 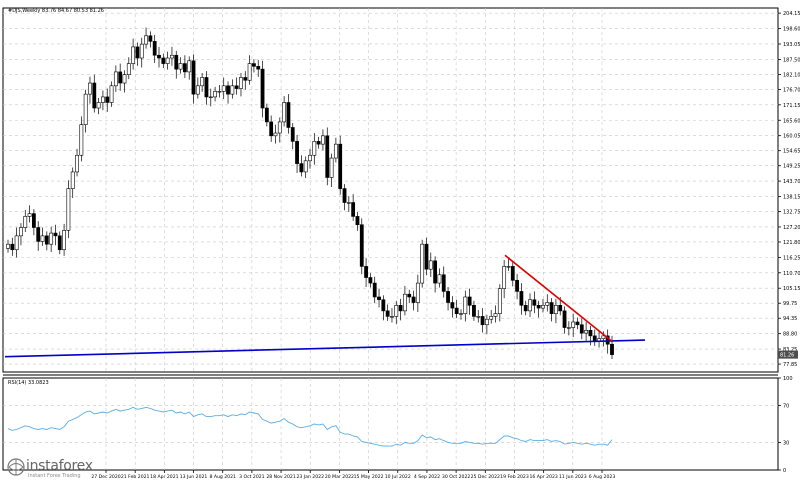 I want to click on support-trendline, so click(x=325, y=348).